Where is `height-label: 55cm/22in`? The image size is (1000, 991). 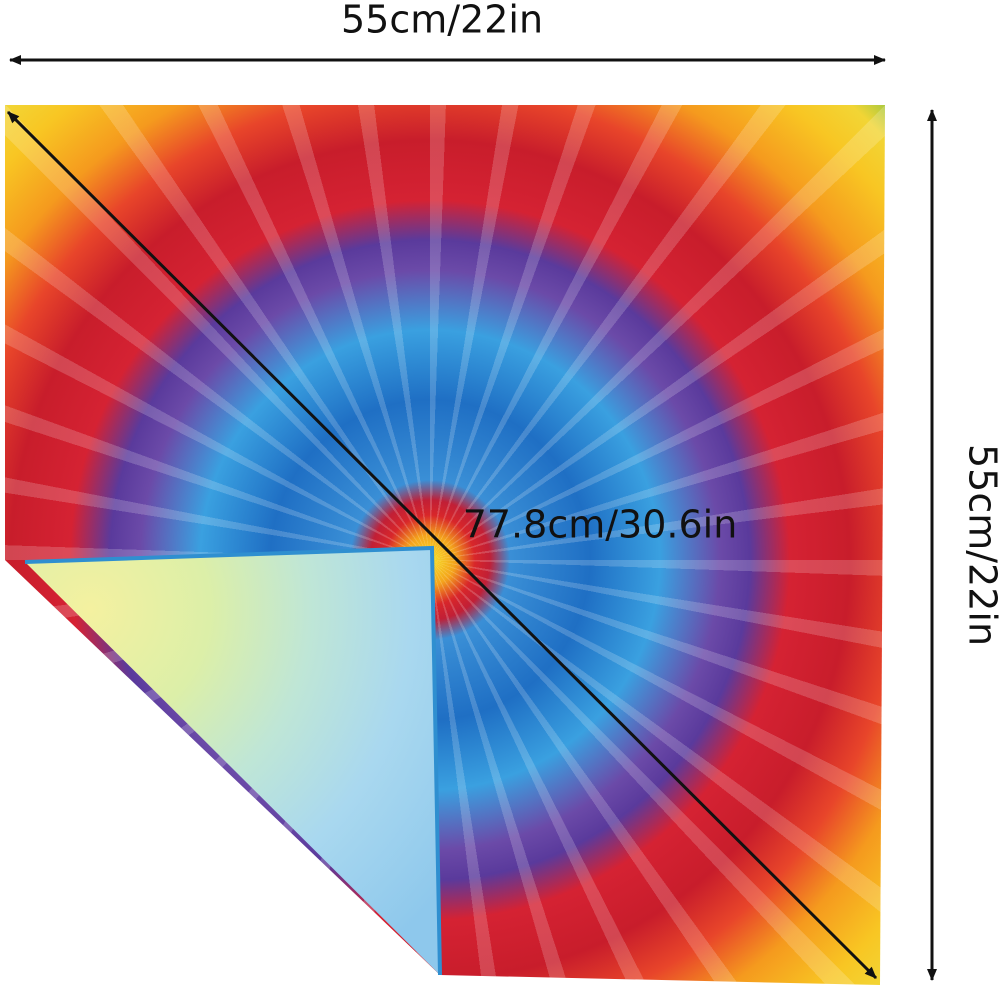
height-label: 55cm/22in is located at coordinates (980, 545).